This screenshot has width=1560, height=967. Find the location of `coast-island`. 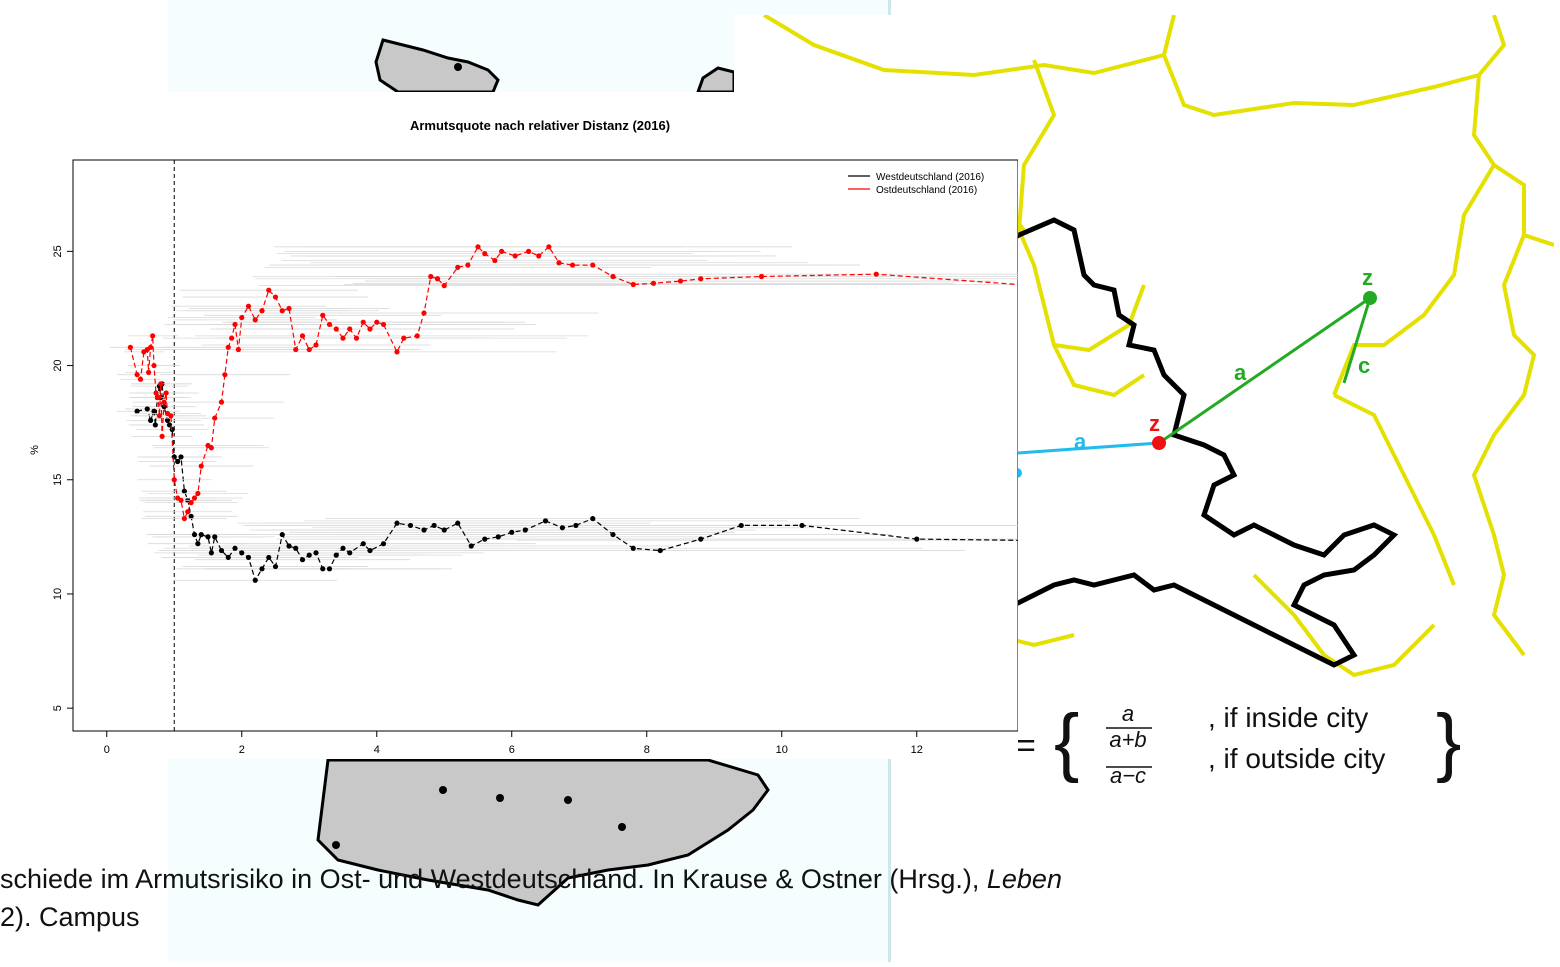

coast-island is located at coordinates (437, 66).